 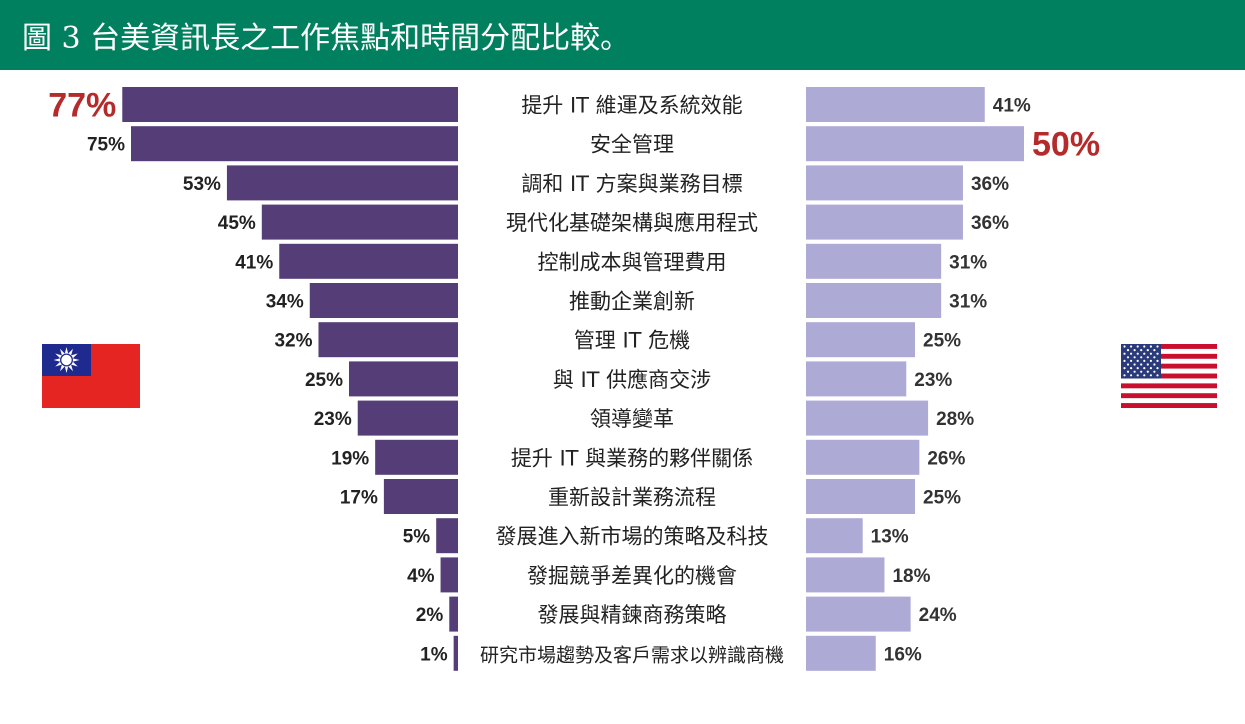 I want to click on category-label: 研究市場趨勢及客戶需求以辨識商機, so click(x=632, y=655).